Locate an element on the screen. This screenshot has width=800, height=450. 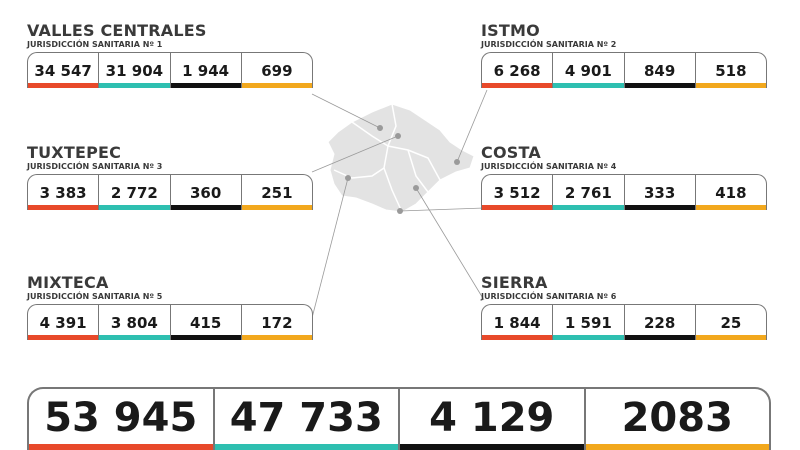
region-stats: 6 268 4 901 849 518 is located at coordinates (624, 70).